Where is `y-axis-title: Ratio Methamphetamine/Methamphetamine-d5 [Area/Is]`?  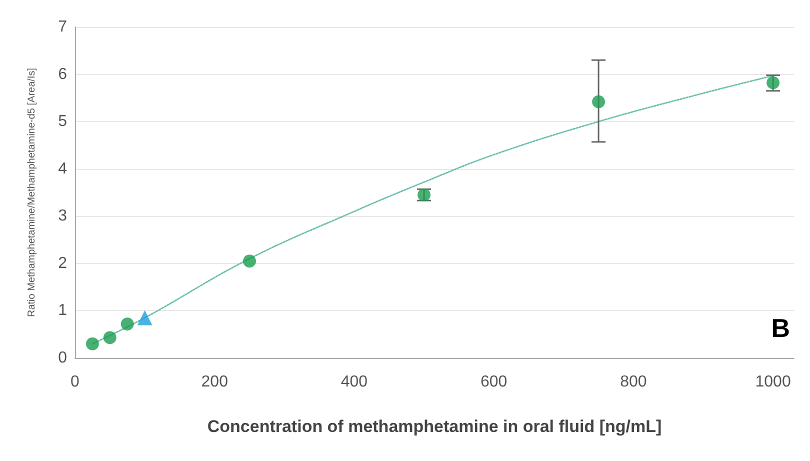
y-axis-title: Ratio Methamphetamine/Methamphetamine-d5 [Area/Is] is located at coordinates (32, 193).